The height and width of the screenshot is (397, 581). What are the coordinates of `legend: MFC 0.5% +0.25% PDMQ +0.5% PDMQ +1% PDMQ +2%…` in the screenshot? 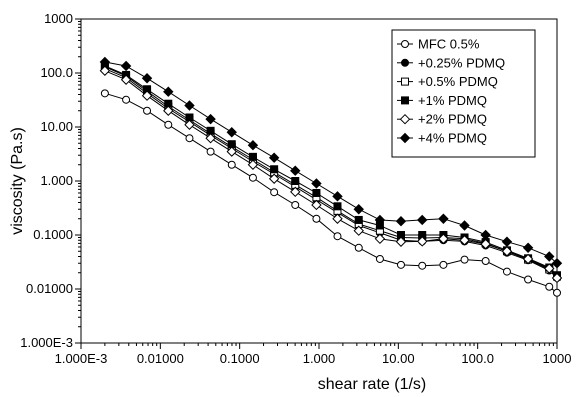 It's located at (463, 93).